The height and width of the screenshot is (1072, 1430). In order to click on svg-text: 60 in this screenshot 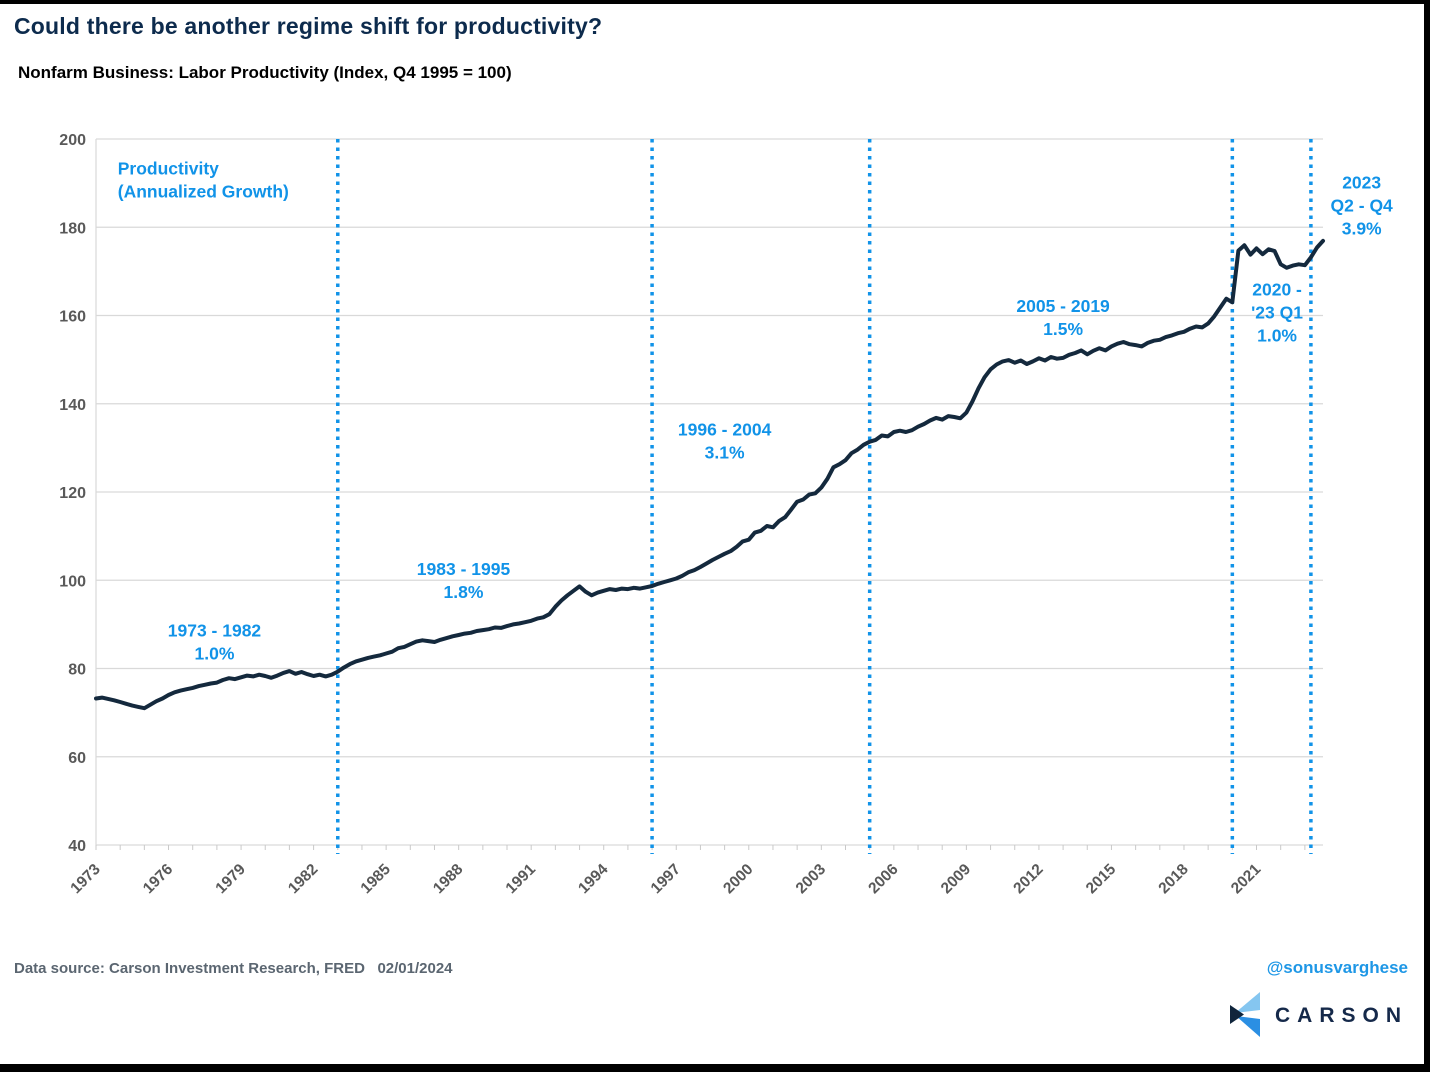, I will do `click(77, 758)`.